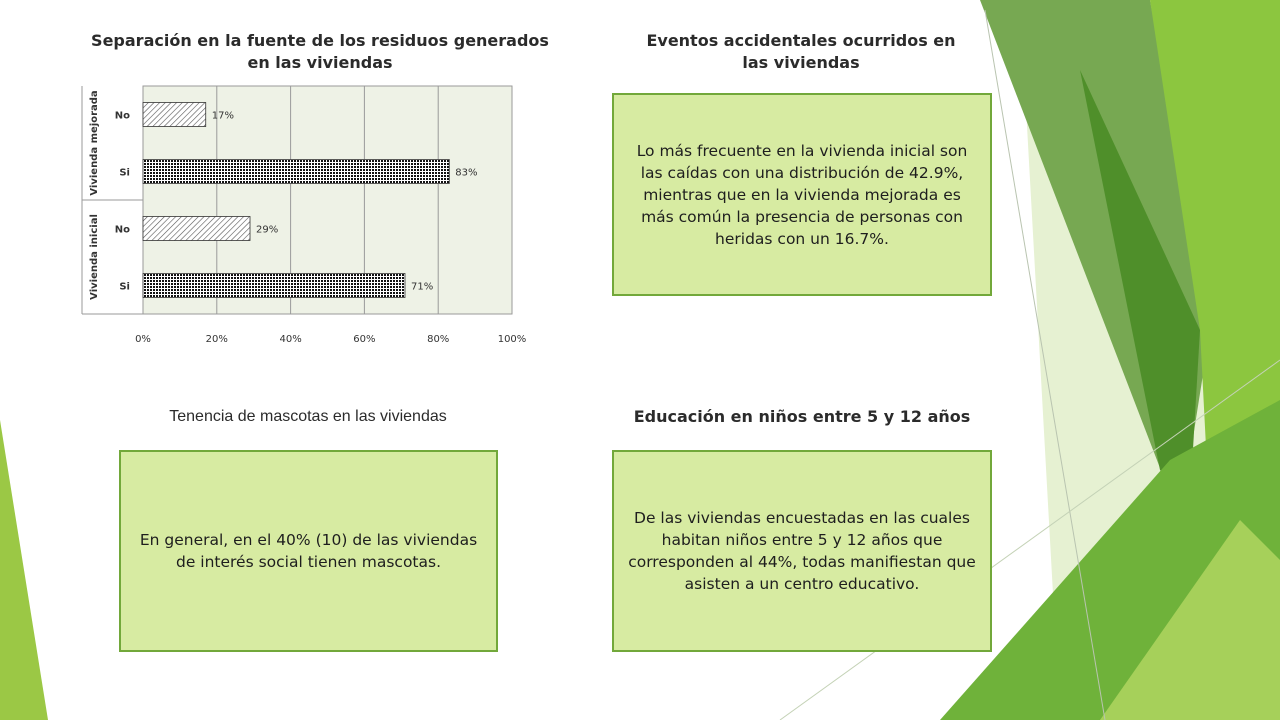  I want to click on x-tick-label: 80%, so click(438, 339).